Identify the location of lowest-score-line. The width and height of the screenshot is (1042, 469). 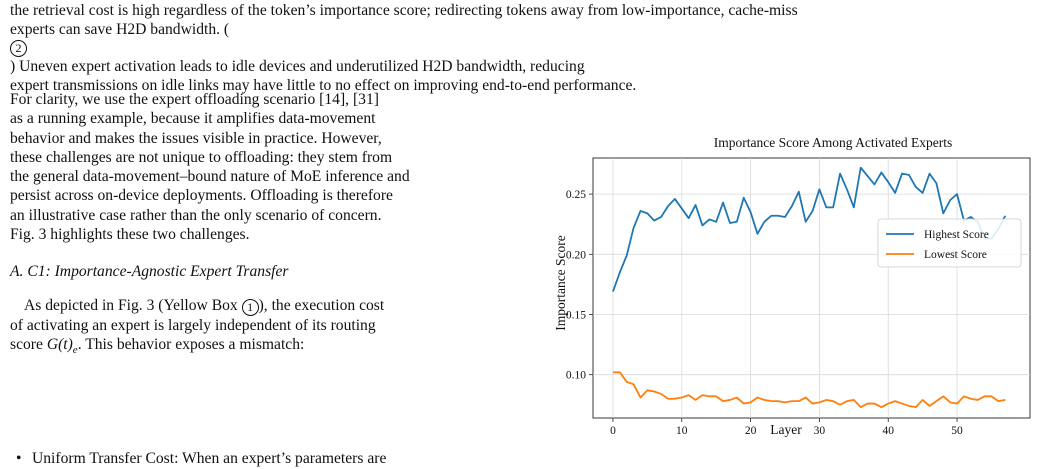
(809, 390).